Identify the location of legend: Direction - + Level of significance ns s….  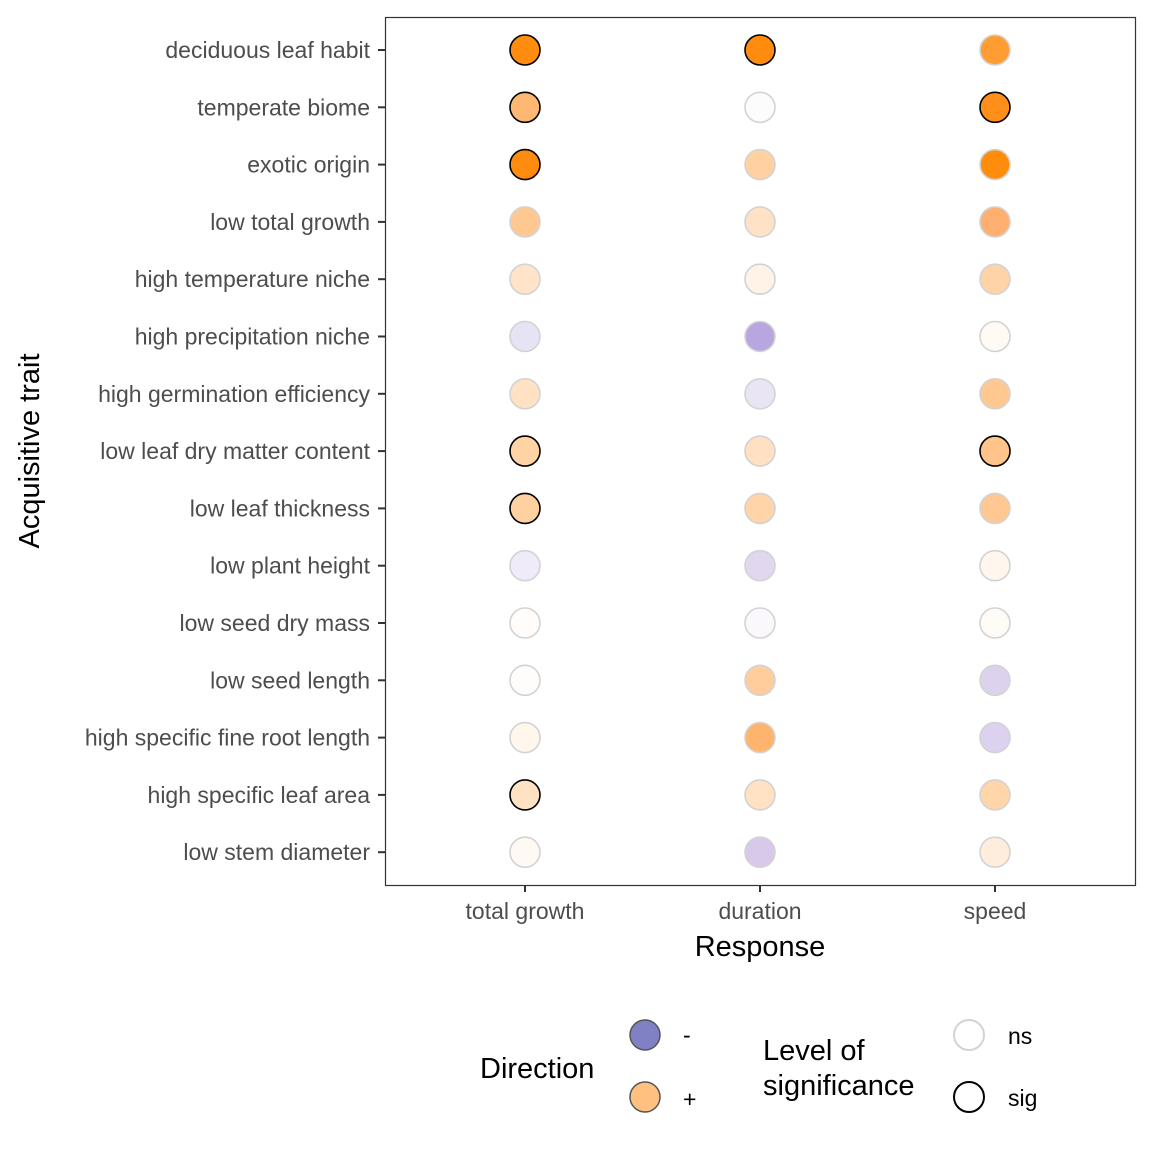
(758, 1066).